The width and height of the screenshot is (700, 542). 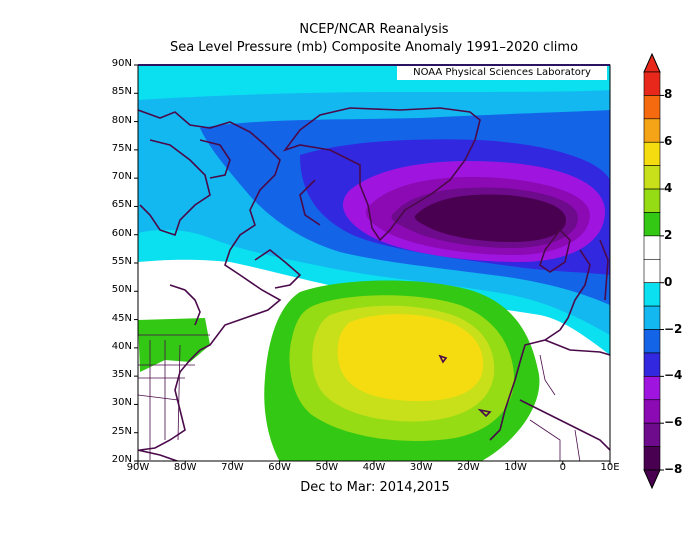 I want to click on lat-label: 60N, so click(x=121, y=233).